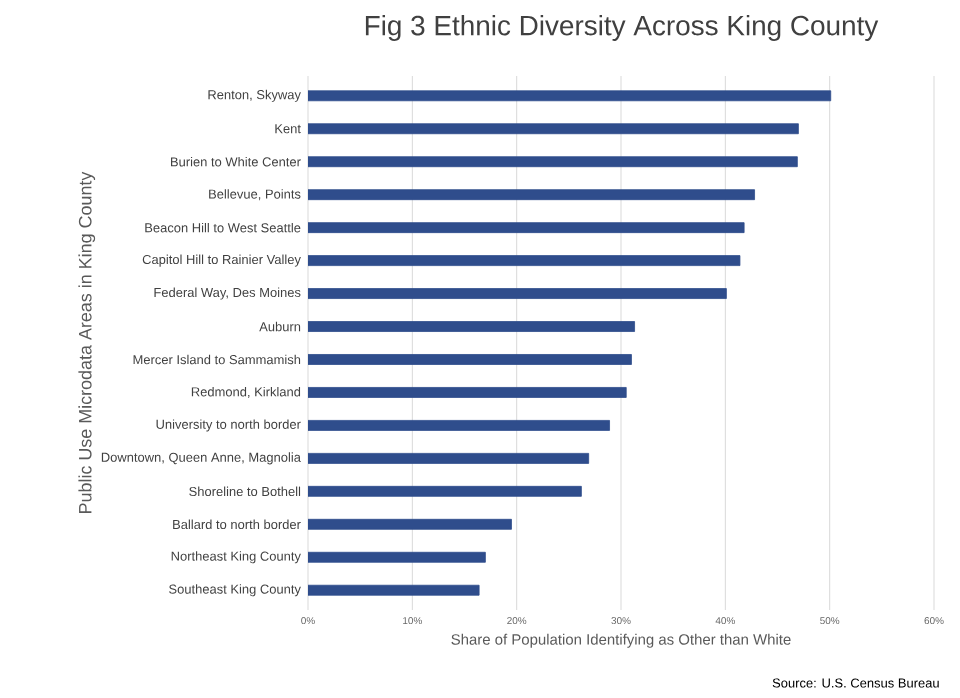 This screenshot has width=960, height=698. I want to click on chart-title: Fig 3 Ethnic Diversity Across King County, so click(622, 28).